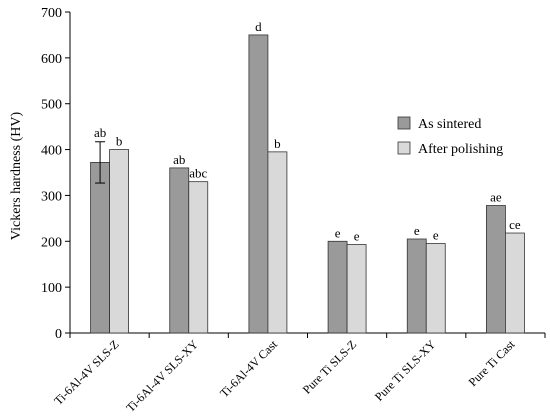 This screenshot has height=417, width=550. What do you see at coordinates (51, 288) in the screenshot?
I see `y-tick-label: 100` at bounding box center [51, 288].